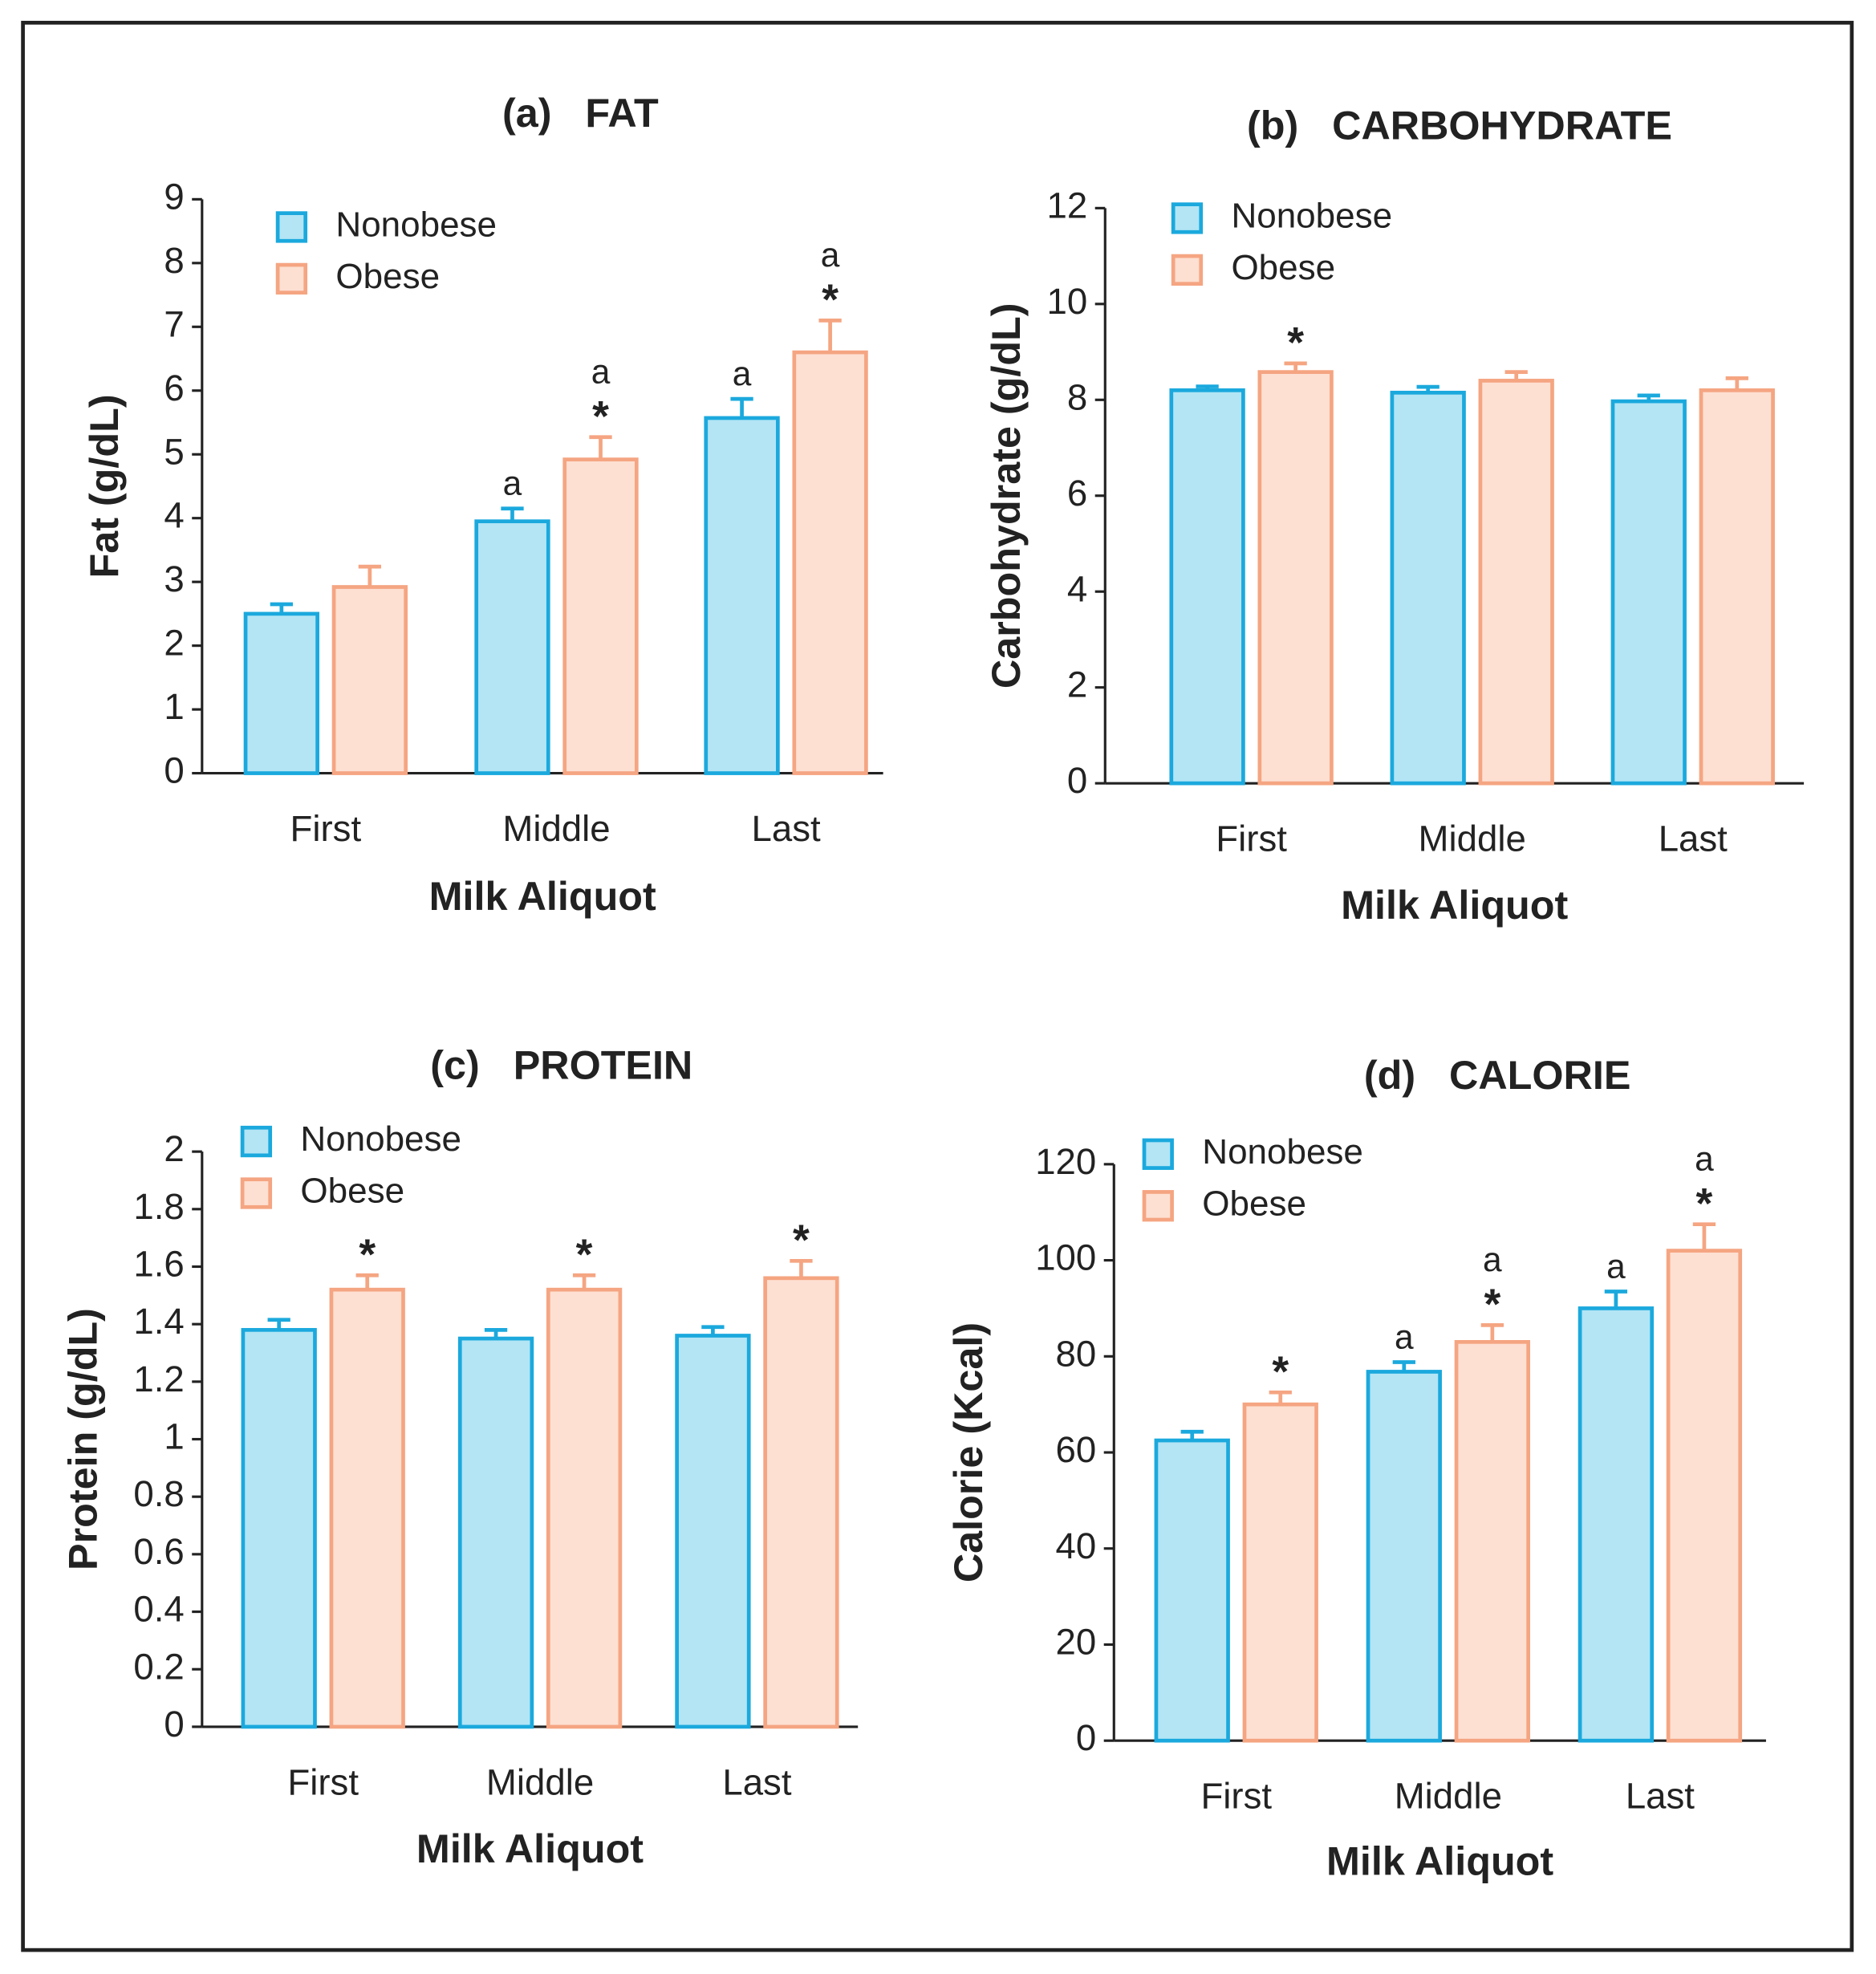 The height and width of the screenshot is (1974, 1876). I want to click on y-tick-label: 5, so click(174, 452).